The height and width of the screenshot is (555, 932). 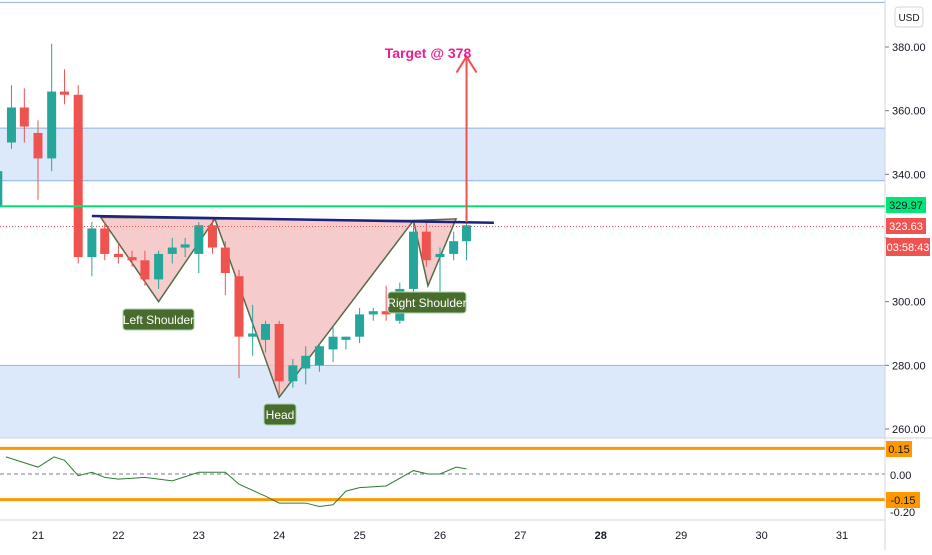 I want to click on x-tick-label: 23, so click(x=199, y=536).